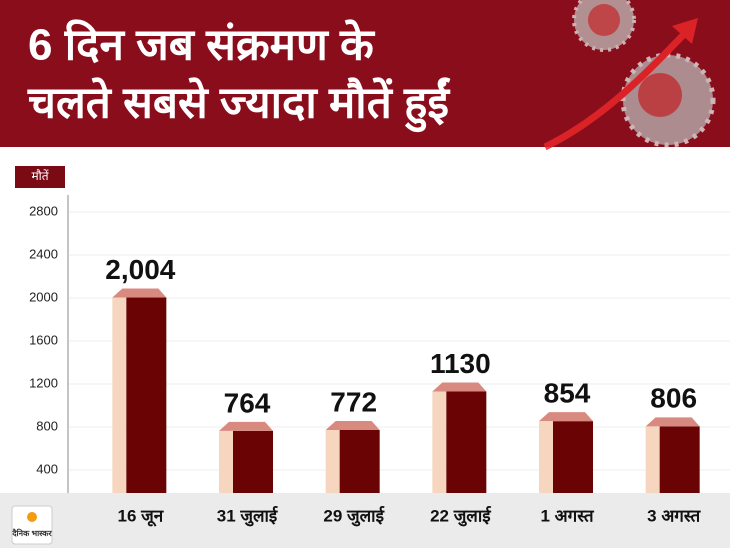 Image resolution: width=730 pixels, height=548 pixels. What do you see at coordinates (353, 401) in the screenshot?
I see `value-label: 772` at bounding box center [353, 401].